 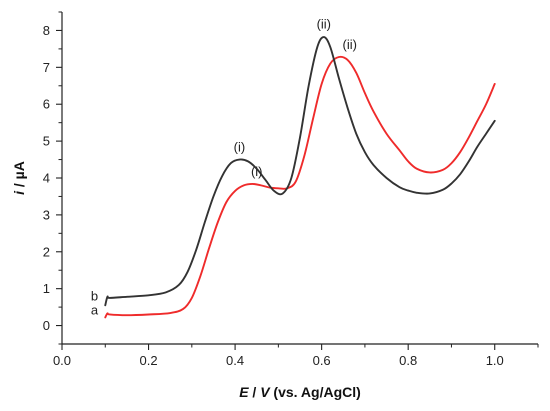 What do you see at coordinates (46, 251) in the screenshot?
I see `y-tick-label: 2` at bounding box center [46, 251].